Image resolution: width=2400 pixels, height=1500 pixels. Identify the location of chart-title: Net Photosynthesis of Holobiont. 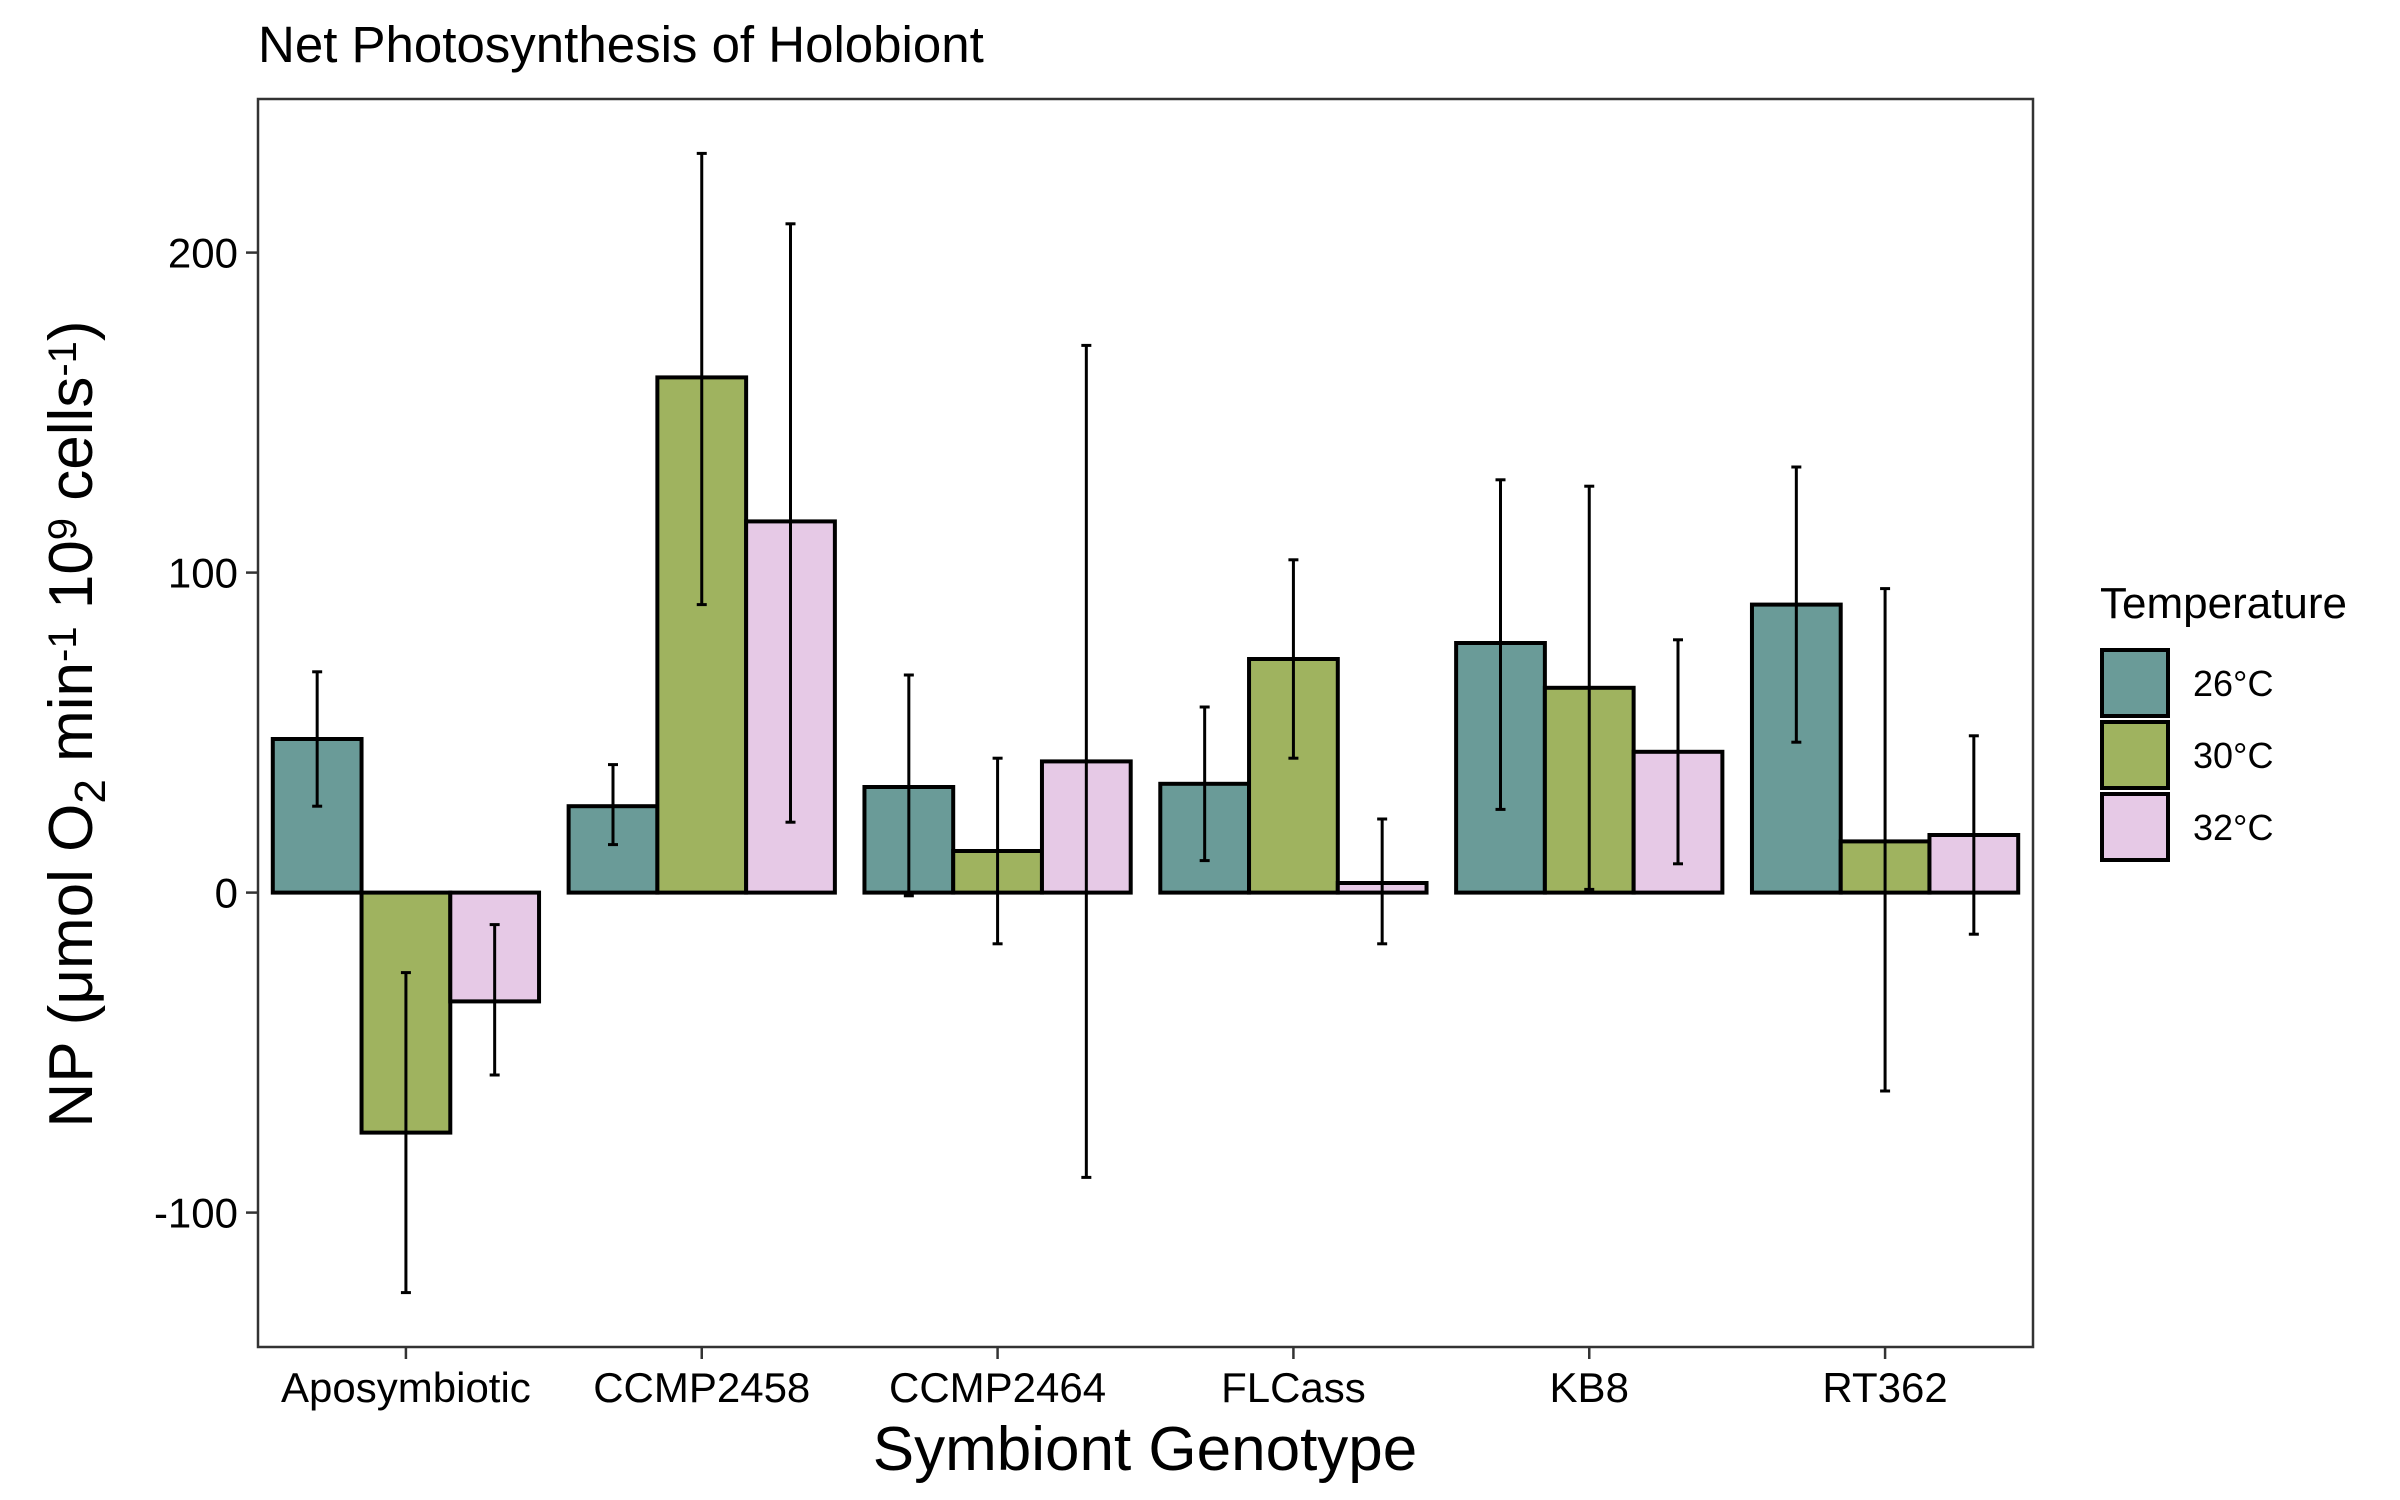
(621, 44).